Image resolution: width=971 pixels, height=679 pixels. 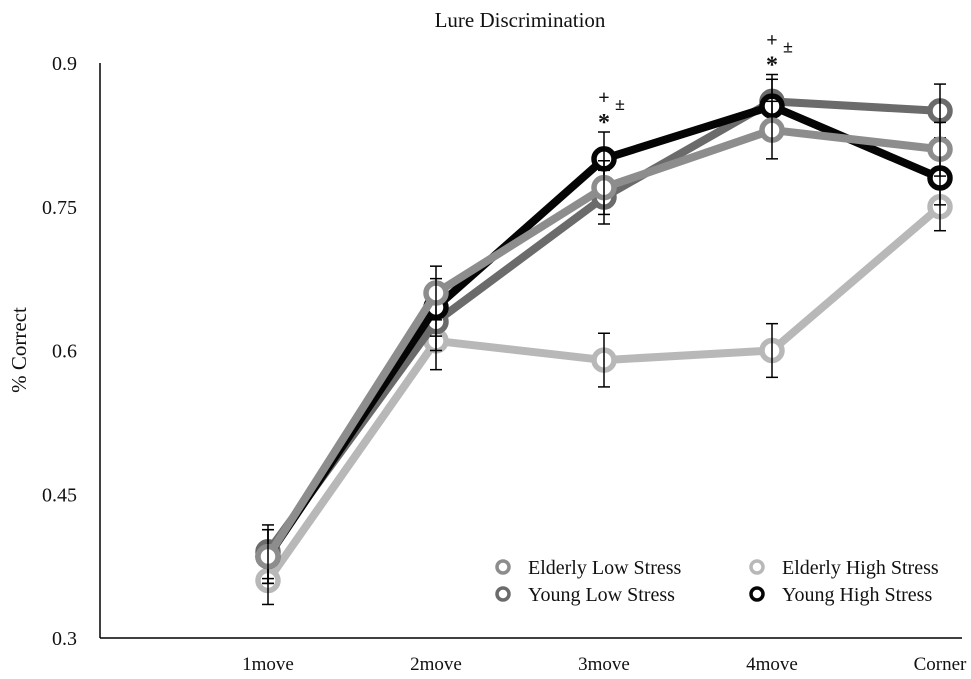 I want to click on y-tick-label: 0.9, so click(x=64, y=64).